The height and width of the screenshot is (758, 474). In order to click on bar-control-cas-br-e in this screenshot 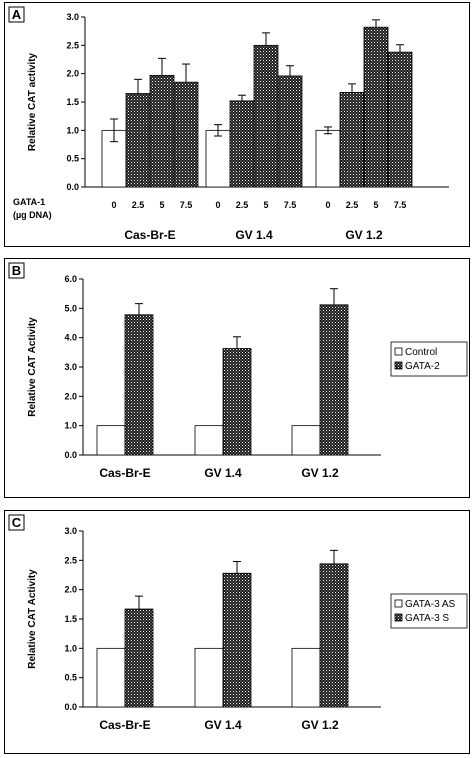, I will do `click(111, 440)`.